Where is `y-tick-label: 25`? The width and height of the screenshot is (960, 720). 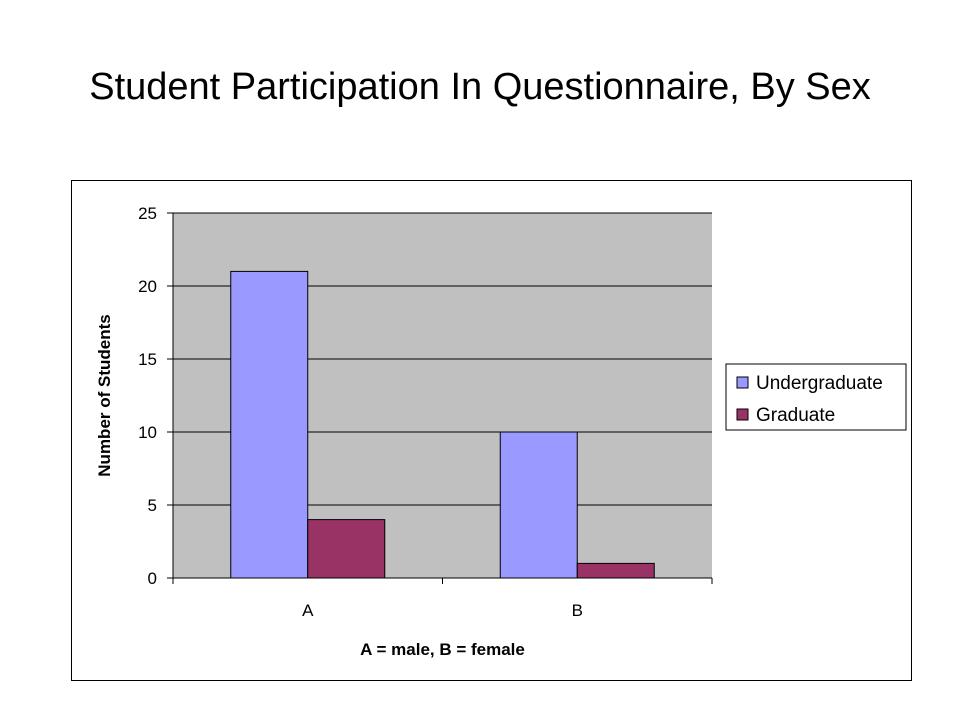
y-tick-label: 25 is located at coordinates (147, 213).